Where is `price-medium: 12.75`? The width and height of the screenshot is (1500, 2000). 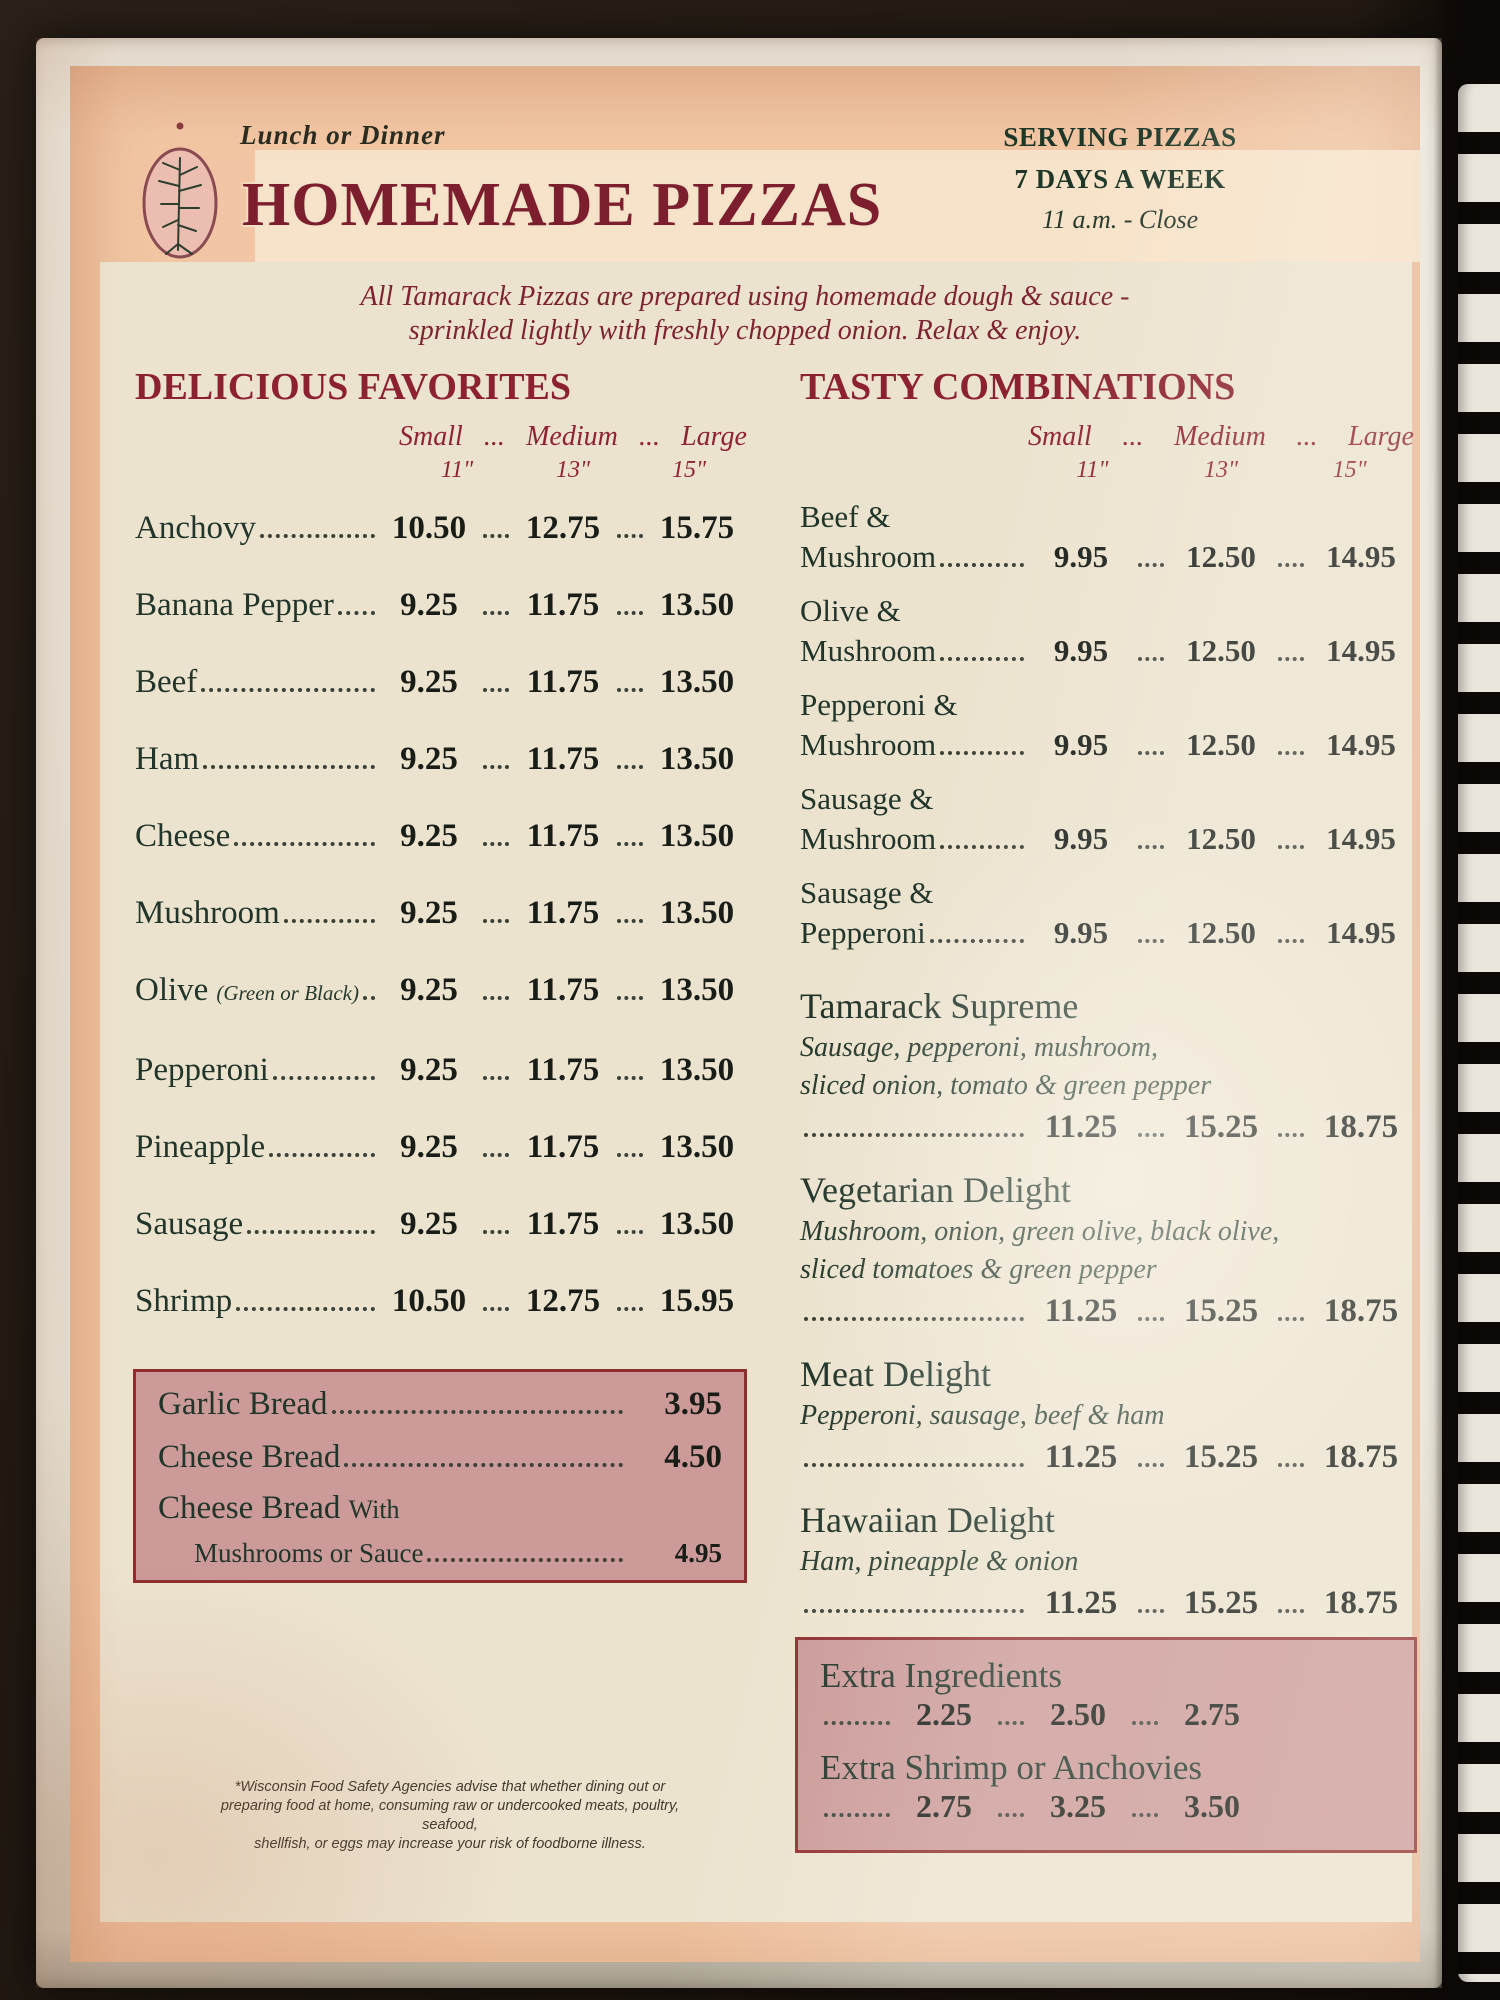 price-medium: 12.75 is located at coordinates (563, 528).